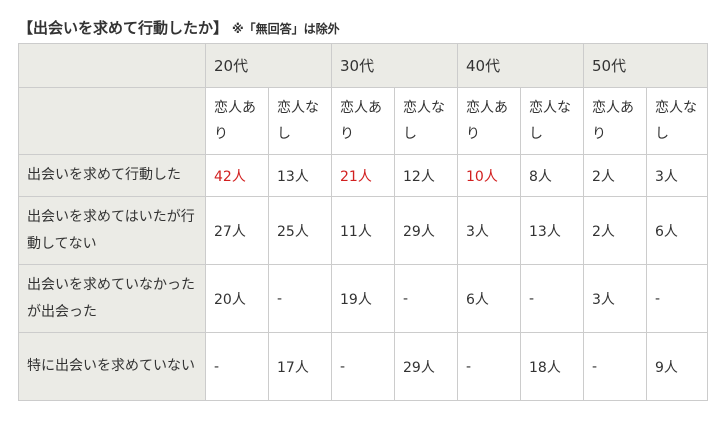 The image size is (725, 435). I want to click on data-cell: 12人, so click(426, 175).